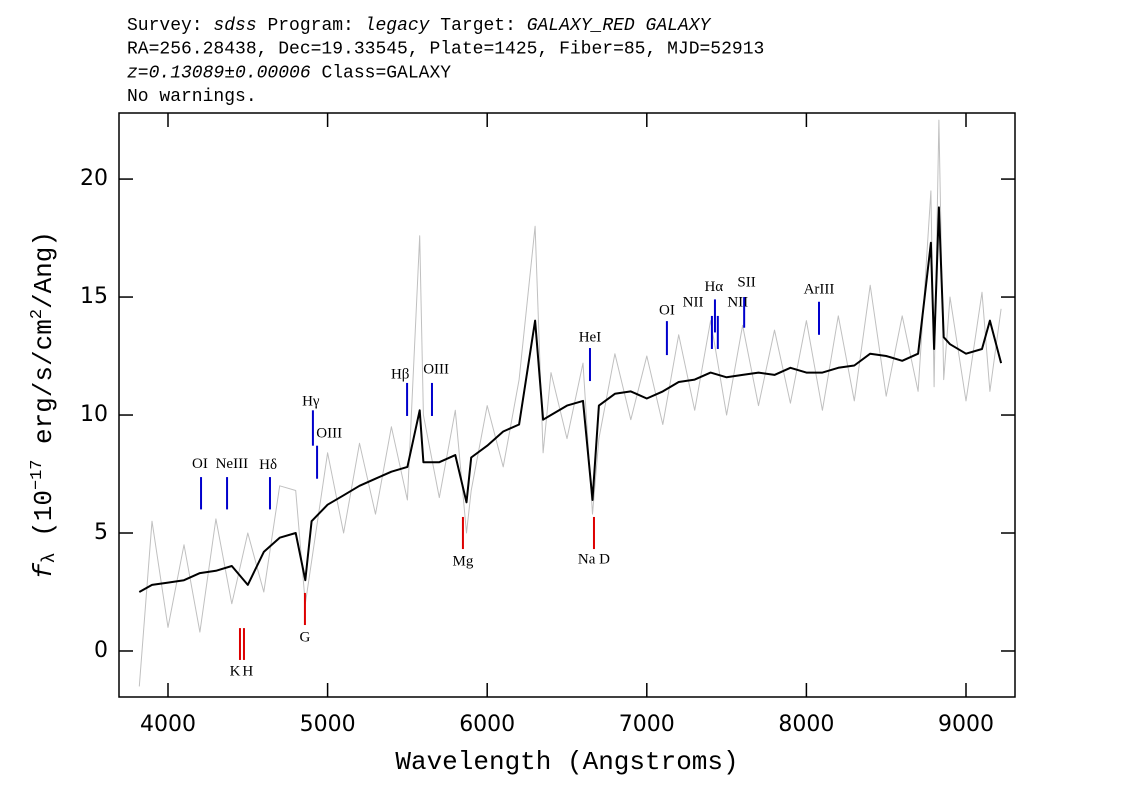  I want to click on line-label: Na D, so click(594, 559).